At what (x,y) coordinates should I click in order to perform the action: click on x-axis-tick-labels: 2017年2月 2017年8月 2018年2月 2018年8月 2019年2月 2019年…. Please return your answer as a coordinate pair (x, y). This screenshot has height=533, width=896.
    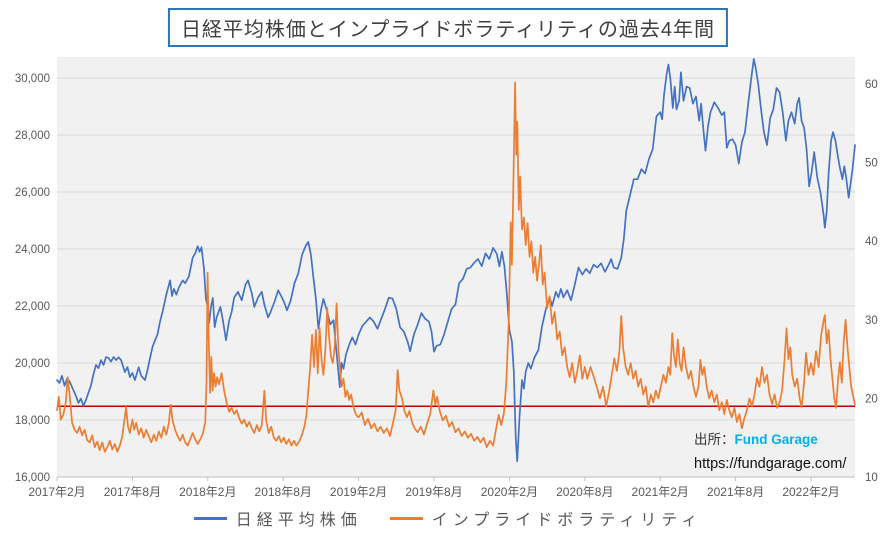
    Looking at the image, I should click on (433, 492).